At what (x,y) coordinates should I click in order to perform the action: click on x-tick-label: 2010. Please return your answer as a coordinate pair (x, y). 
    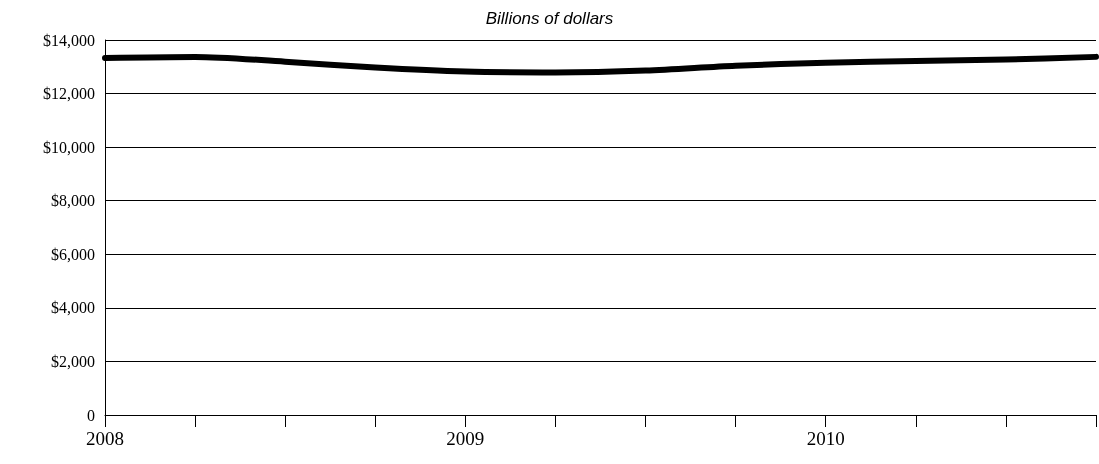
    Looking at the image, I should click on (825, 438).